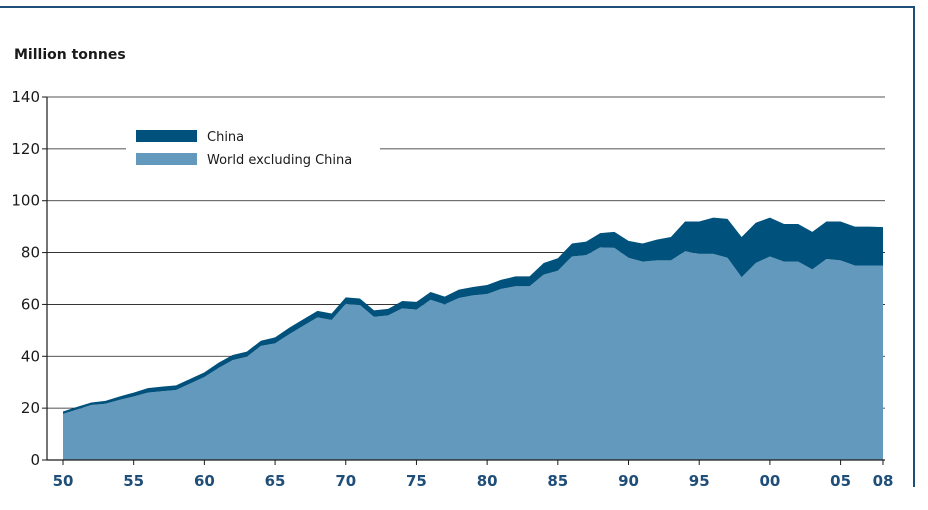  I want to click on y-tick-label-120: 120, so click(25, 149).